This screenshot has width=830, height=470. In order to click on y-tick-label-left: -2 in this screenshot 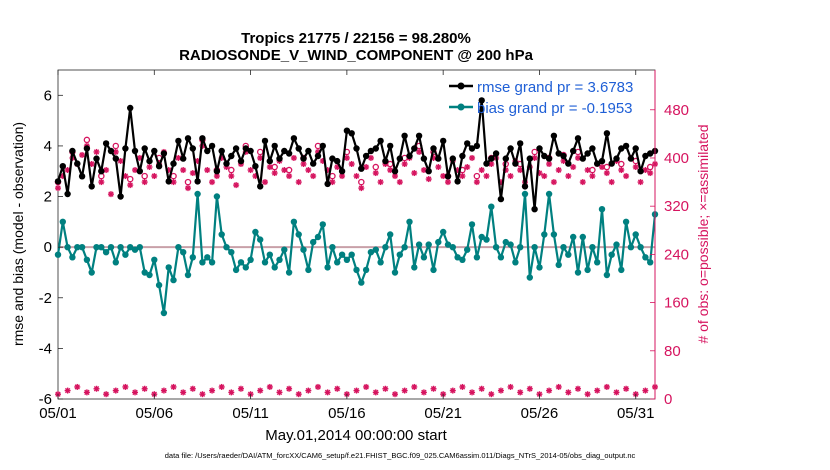, I will do `click(45, 298)`.